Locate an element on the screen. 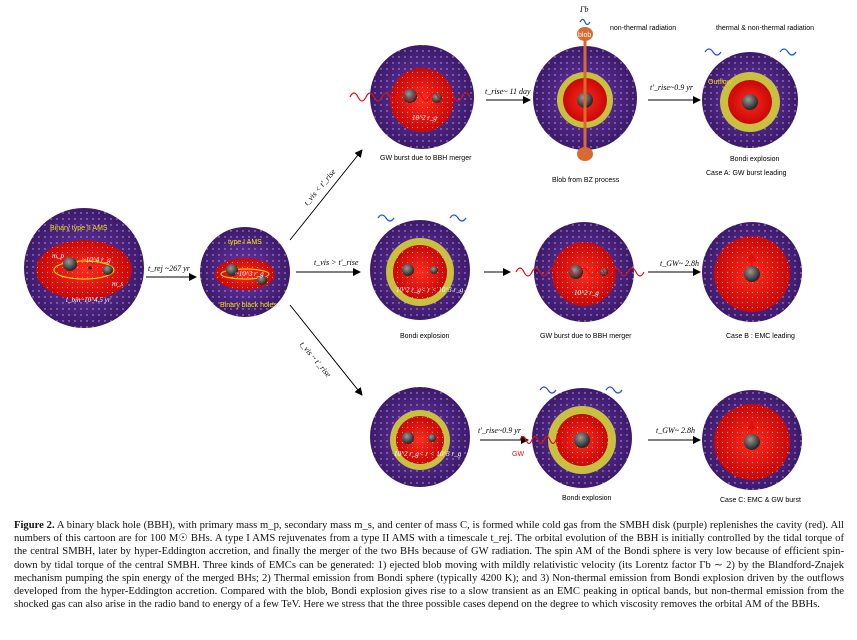  gamma-b-label: Γb is located at coordinates (584, 9).